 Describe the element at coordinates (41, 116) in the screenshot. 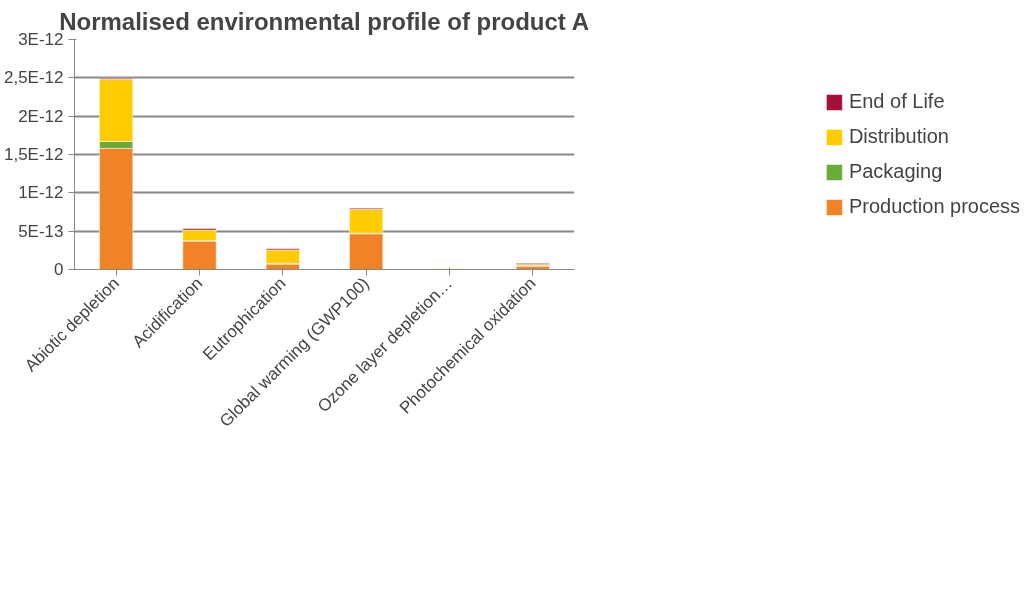

I see `y-tick-label: 2E-12` at that location.